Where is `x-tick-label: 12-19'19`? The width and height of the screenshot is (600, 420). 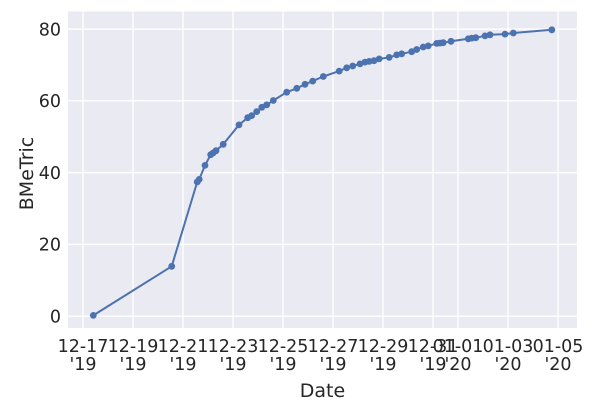 x-tick-label: 12-19'19 is located at coordinates (133, 356).